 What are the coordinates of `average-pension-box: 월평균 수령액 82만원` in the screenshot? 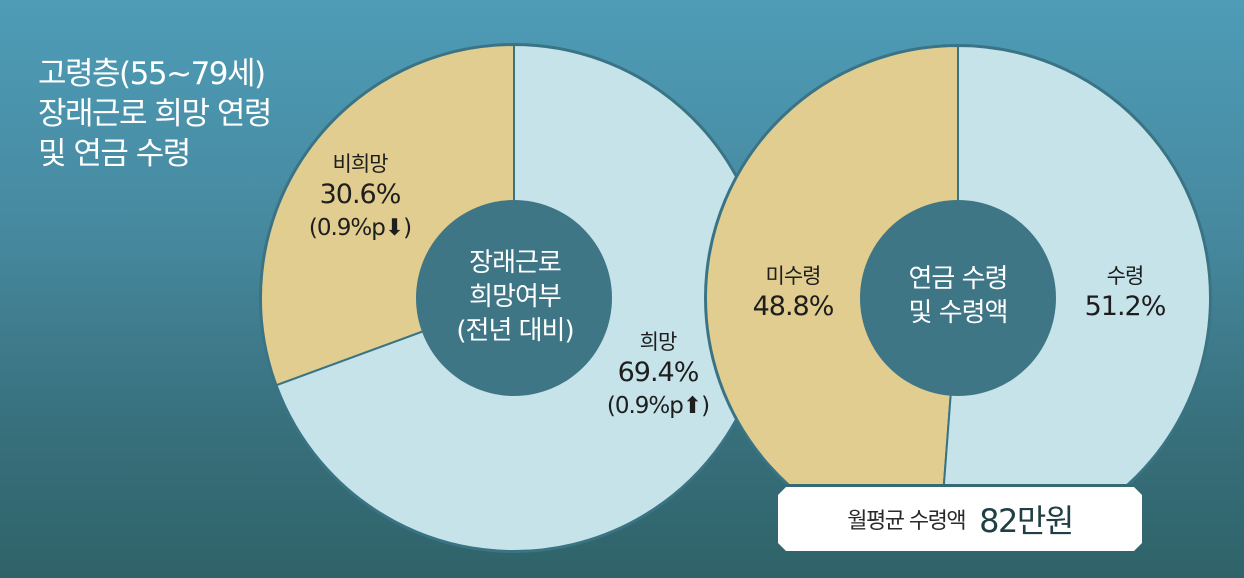 It's located at (960, 519).